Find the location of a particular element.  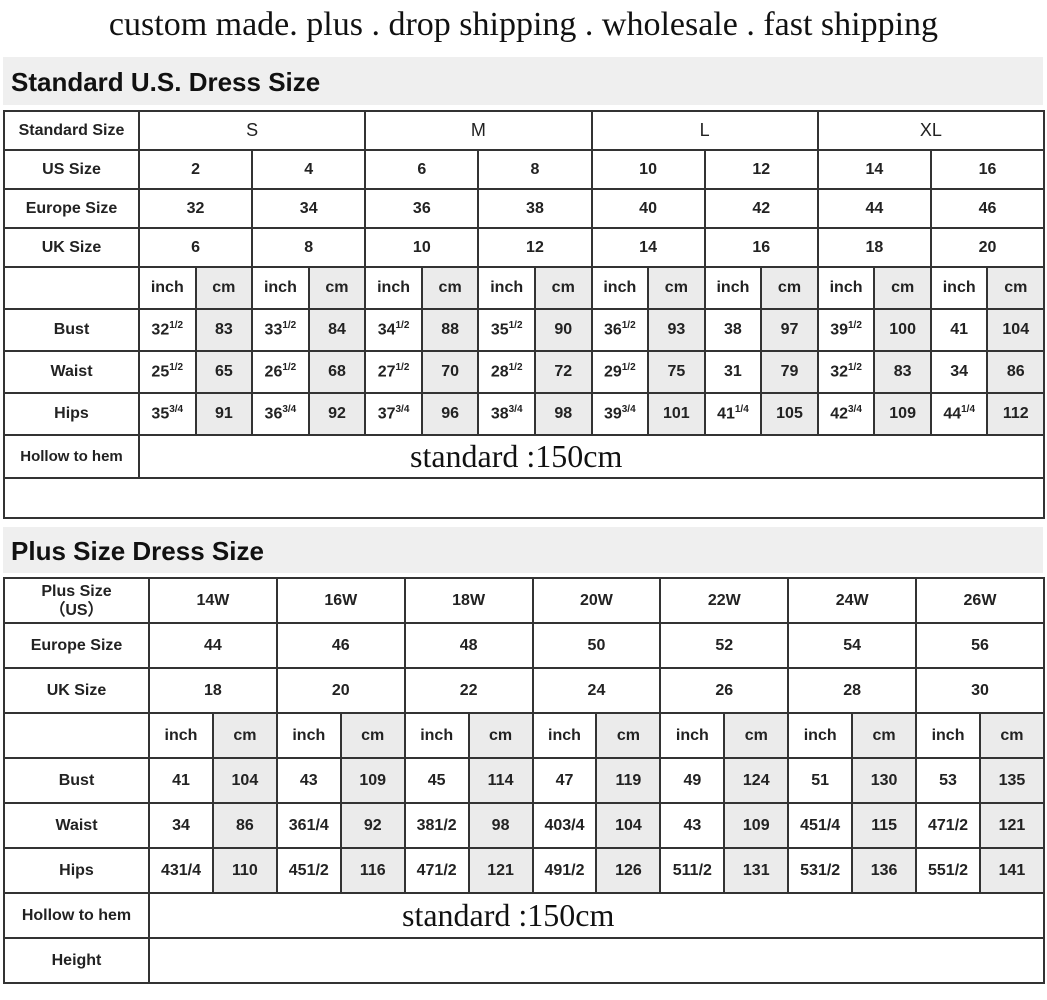

uk-size-cell: 30 is located at coordinates (980, 690).